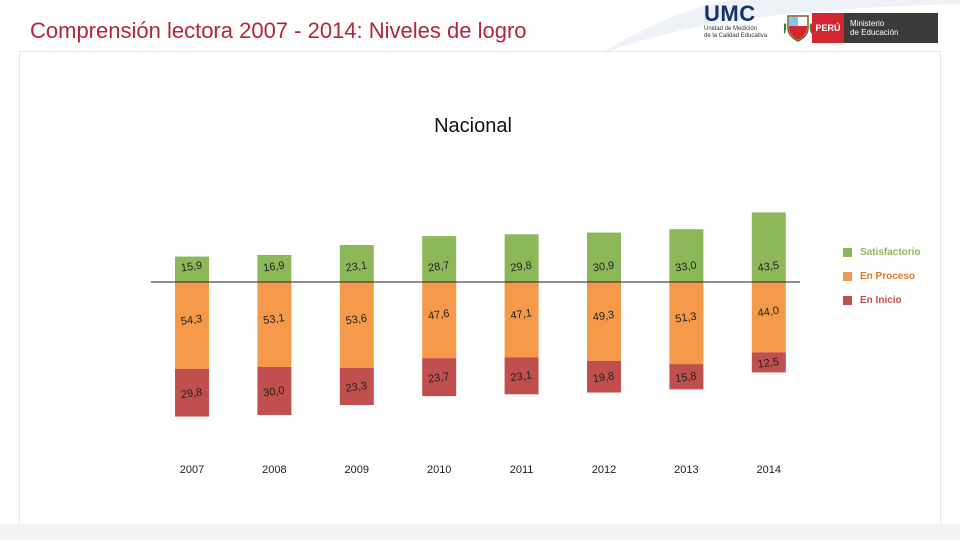  What do you see at coordinates (604, 470) in the screenshot?
I see `x-tick-label-2012: 2012` at bounding box center [604, 470].